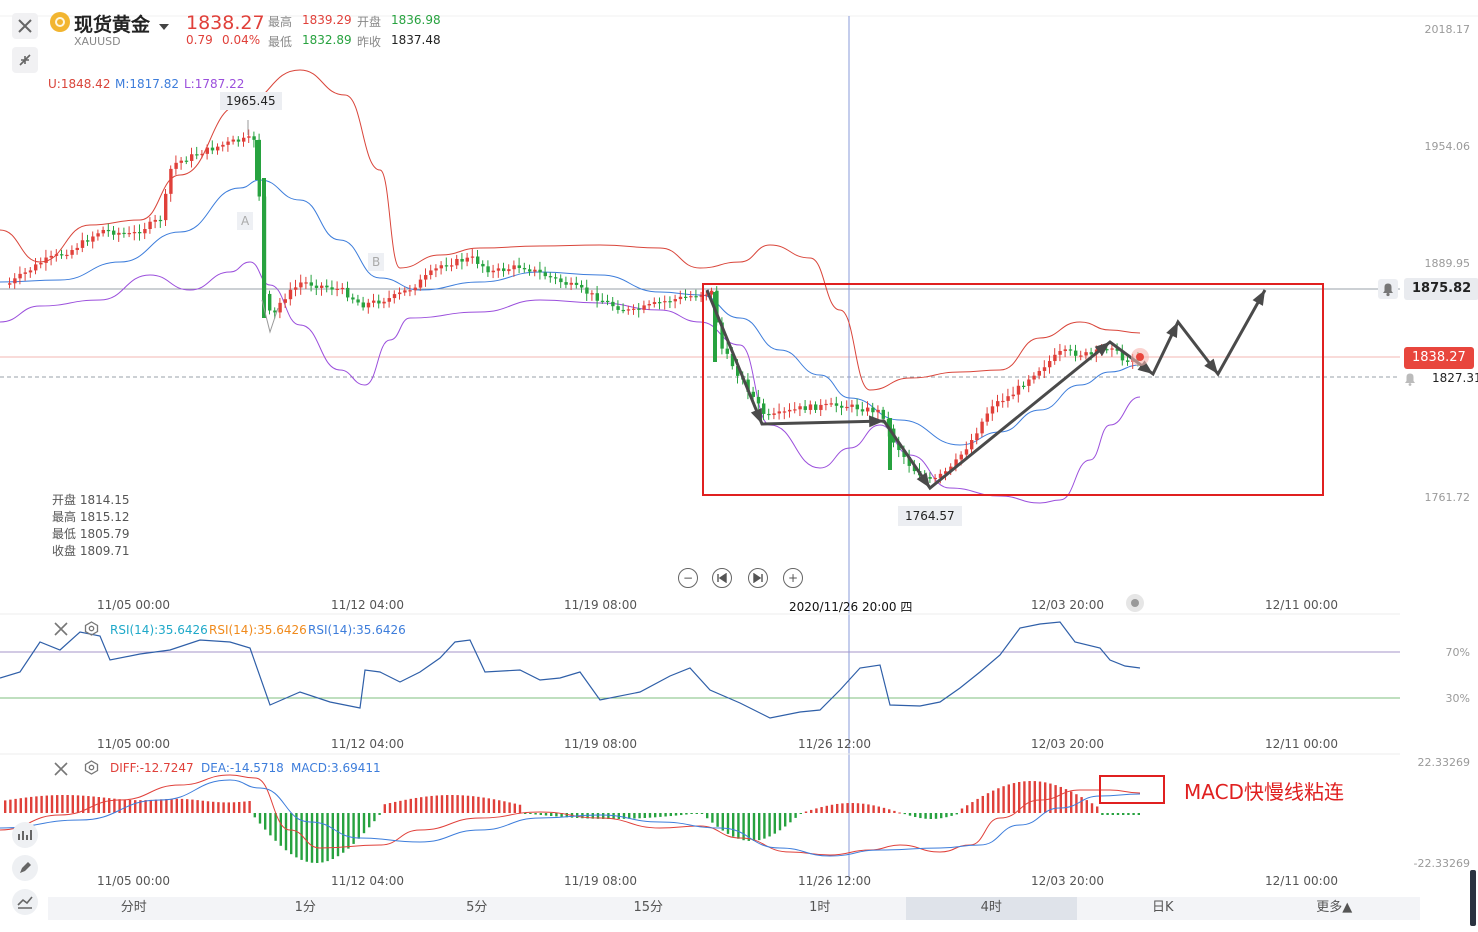 This screenshot has width=1478, height=932. What do you see at coordinates (376, 262) in the screenshot?
I see `event-marker-b: B` at bounding box center [376, 262].